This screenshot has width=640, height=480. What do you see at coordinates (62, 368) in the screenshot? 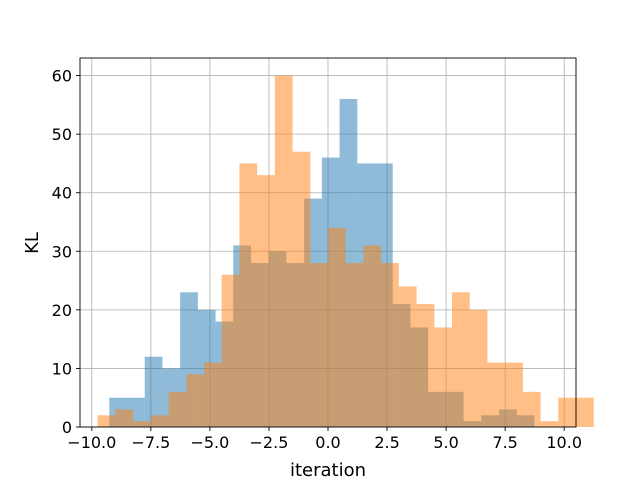
I see `y-tick-label: 10` at bounding box center [62, 368].